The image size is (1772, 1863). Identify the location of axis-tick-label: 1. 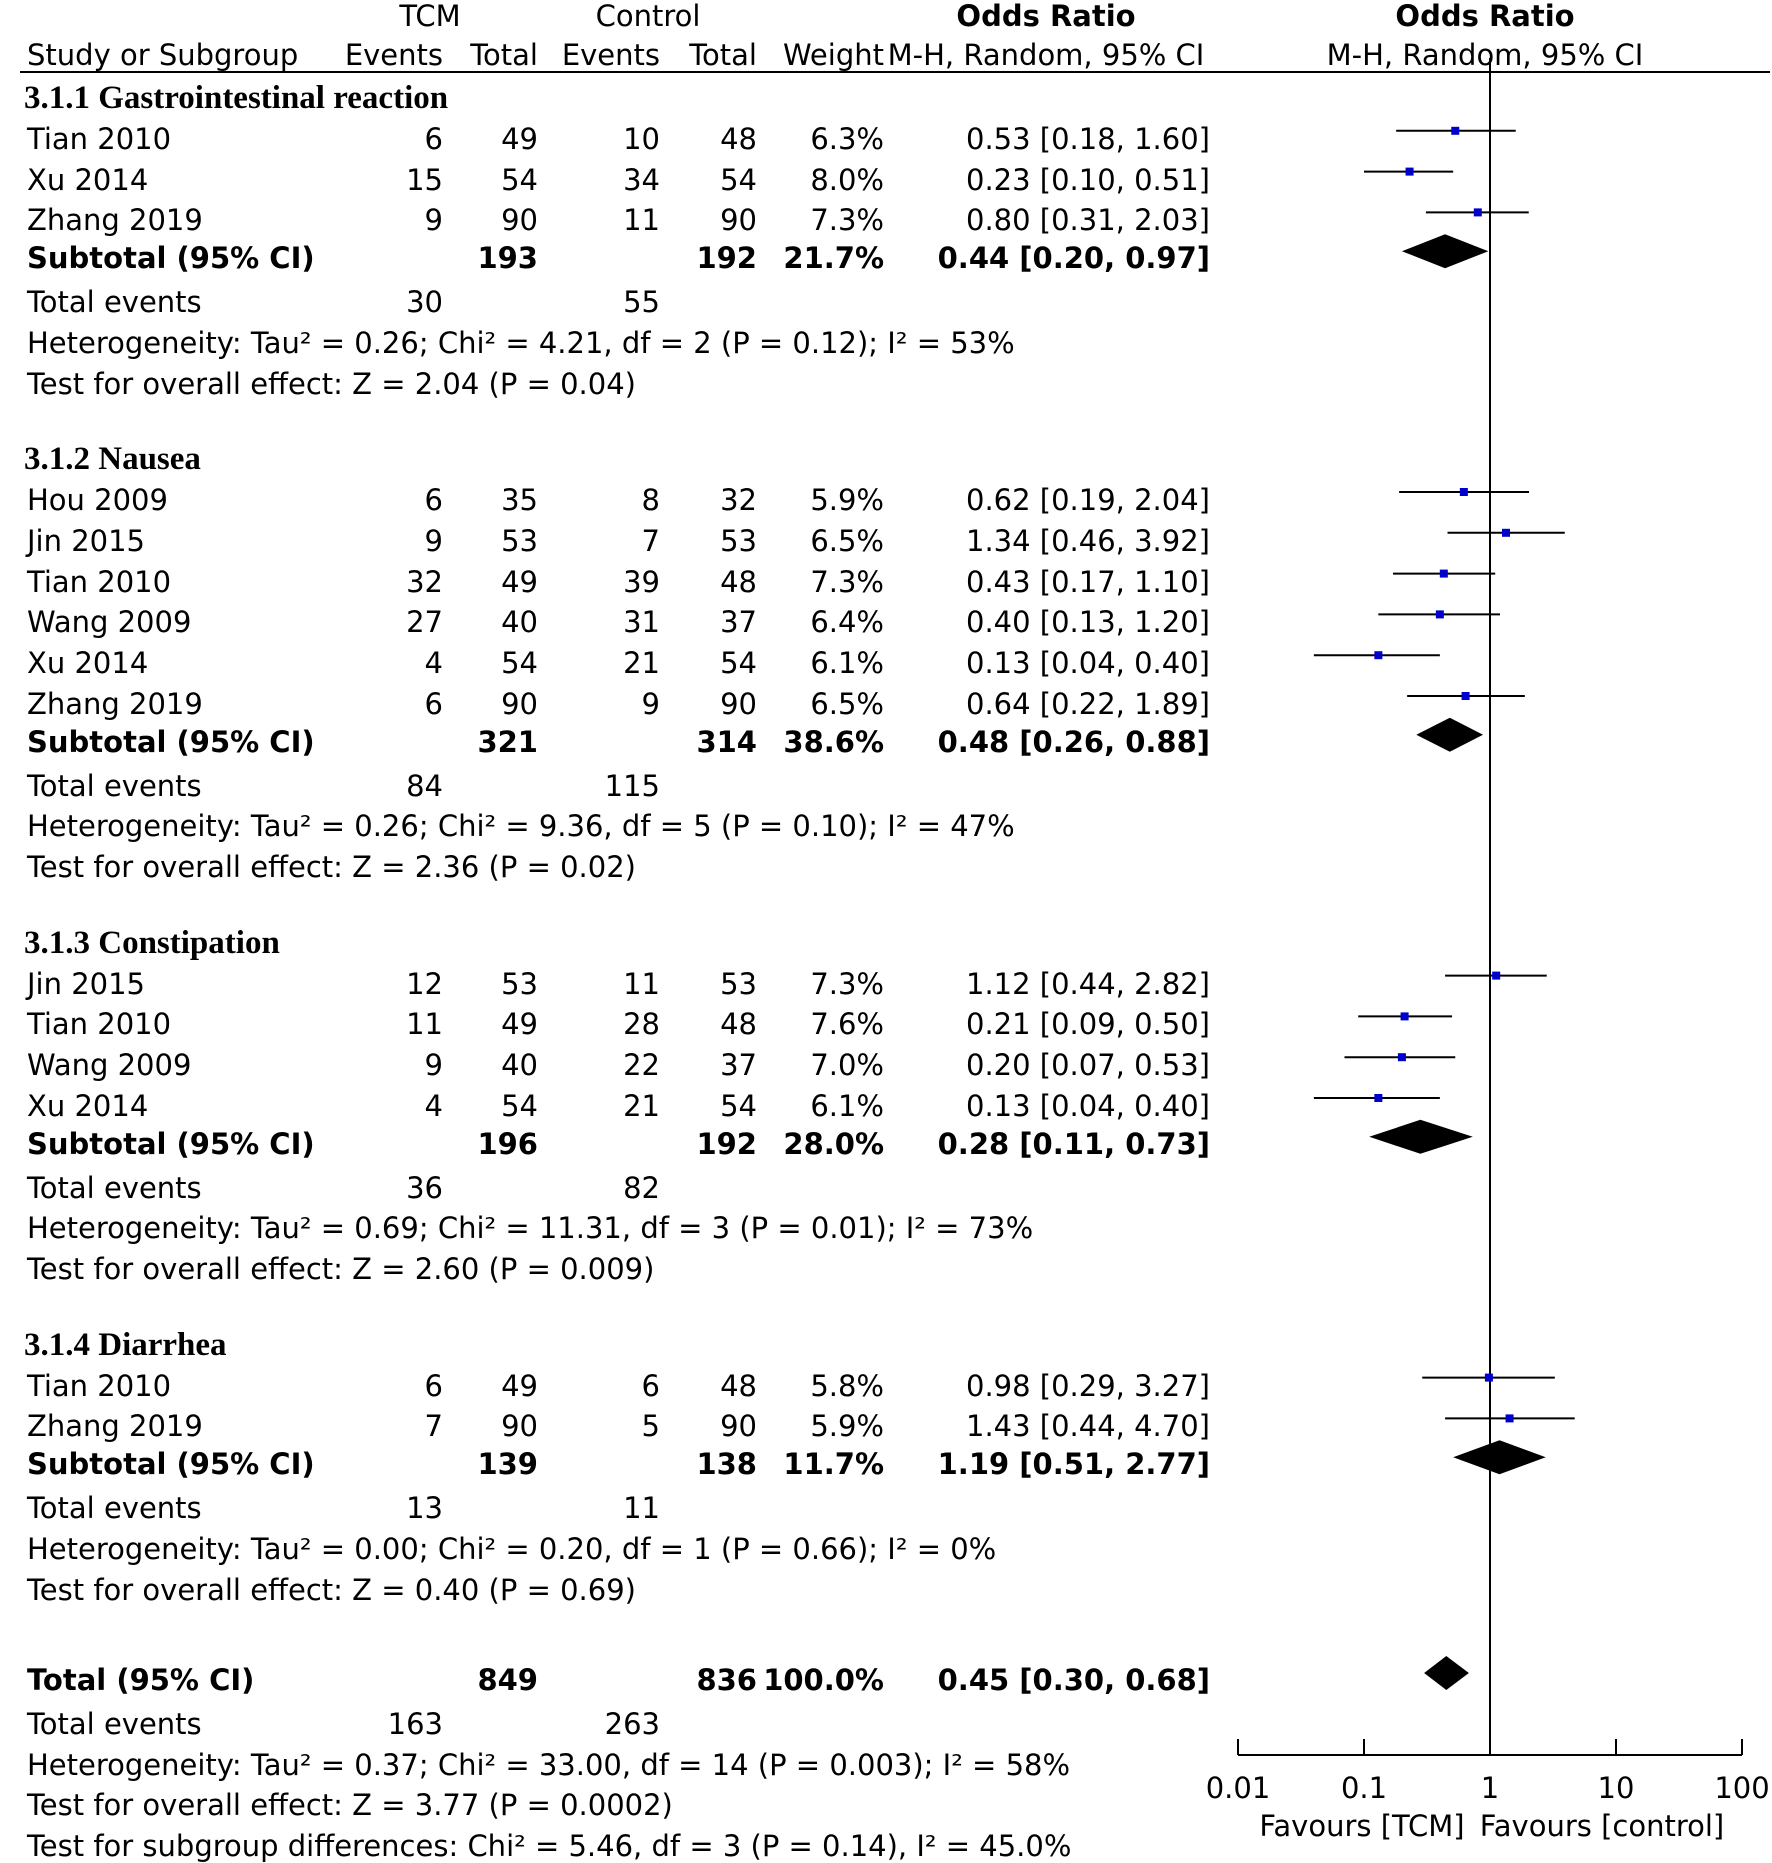
(1490, 1788).